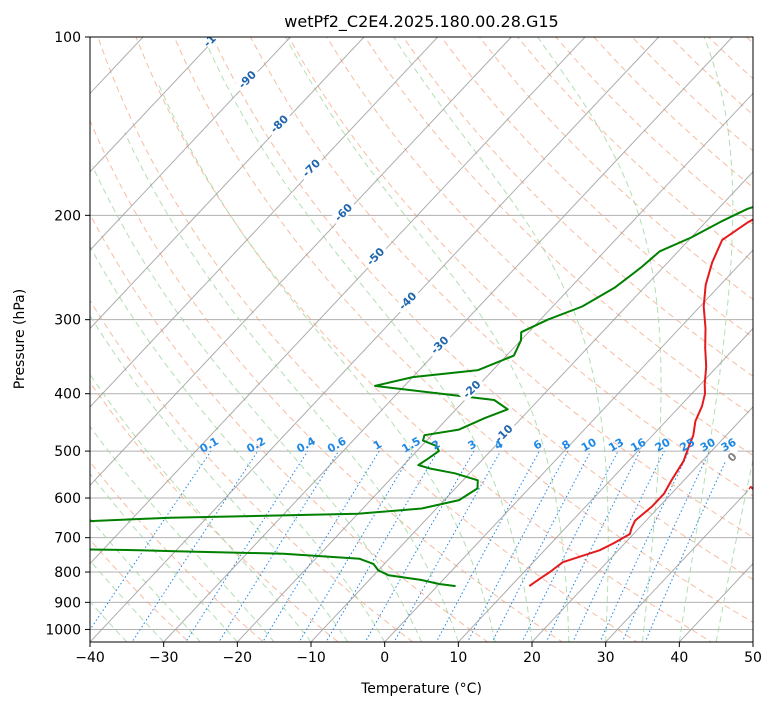 The image size is (775, 708). Describe the element at coordinates (67, 334) in the screenshot. I see `y-axis-ticks: 100 200 300 400 500 600 700 800 900 1000` at that location.